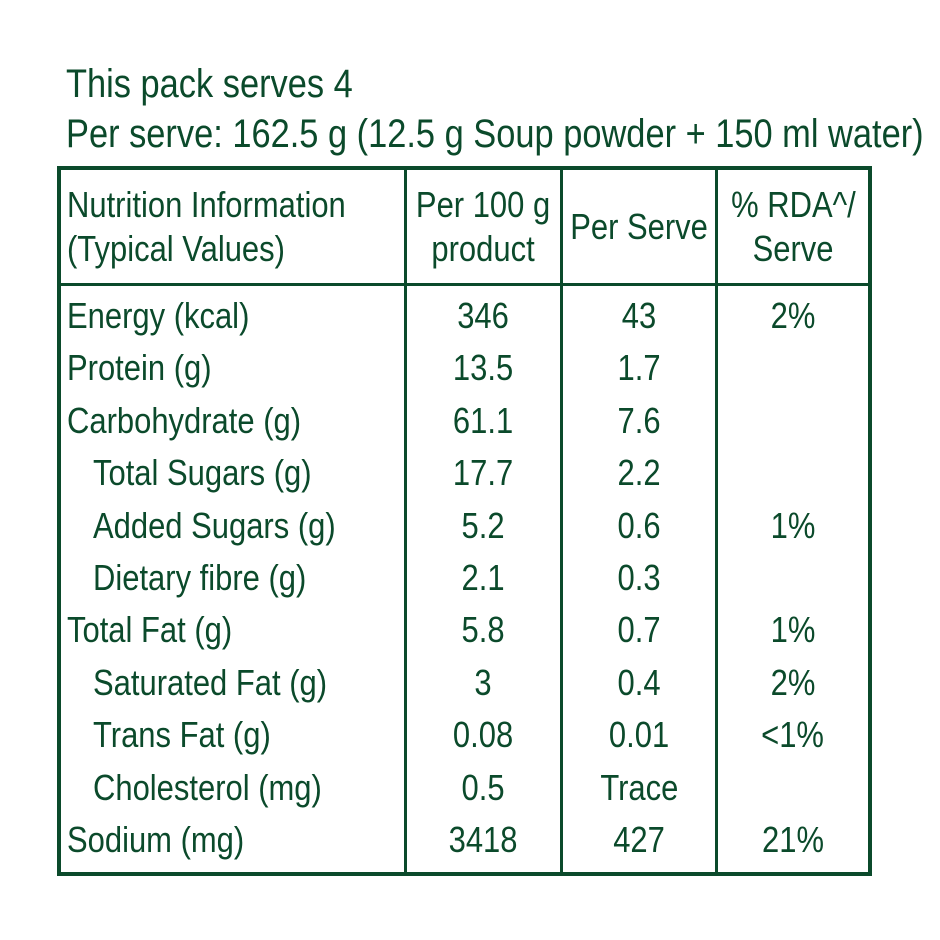 The image size is (940, 940). I want to click on header-line: % RDA^/, so click(793, 204).